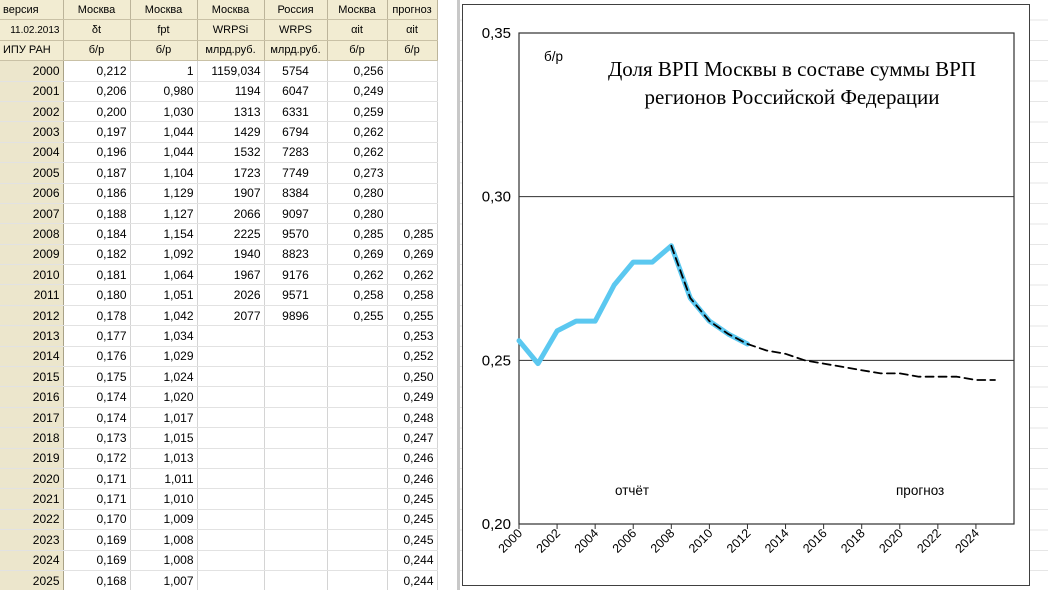 The image size is (1048, 590). What do you see at coordinates (231, 255) in the screenshot?
I see `table-cell: 1940` at bounding box center [231, 255].